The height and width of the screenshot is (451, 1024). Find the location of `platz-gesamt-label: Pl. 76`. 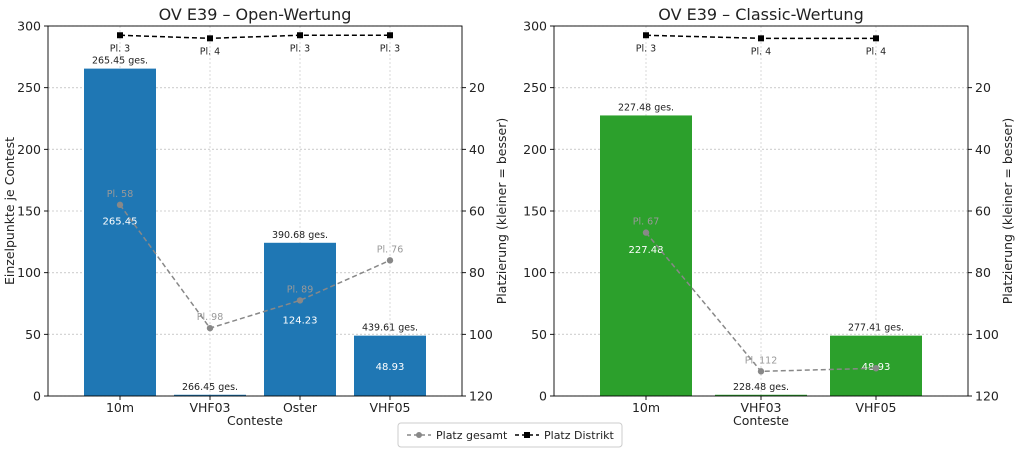

platz-gesamt-label: Pl. 76 is located at coordinates (390, 249).